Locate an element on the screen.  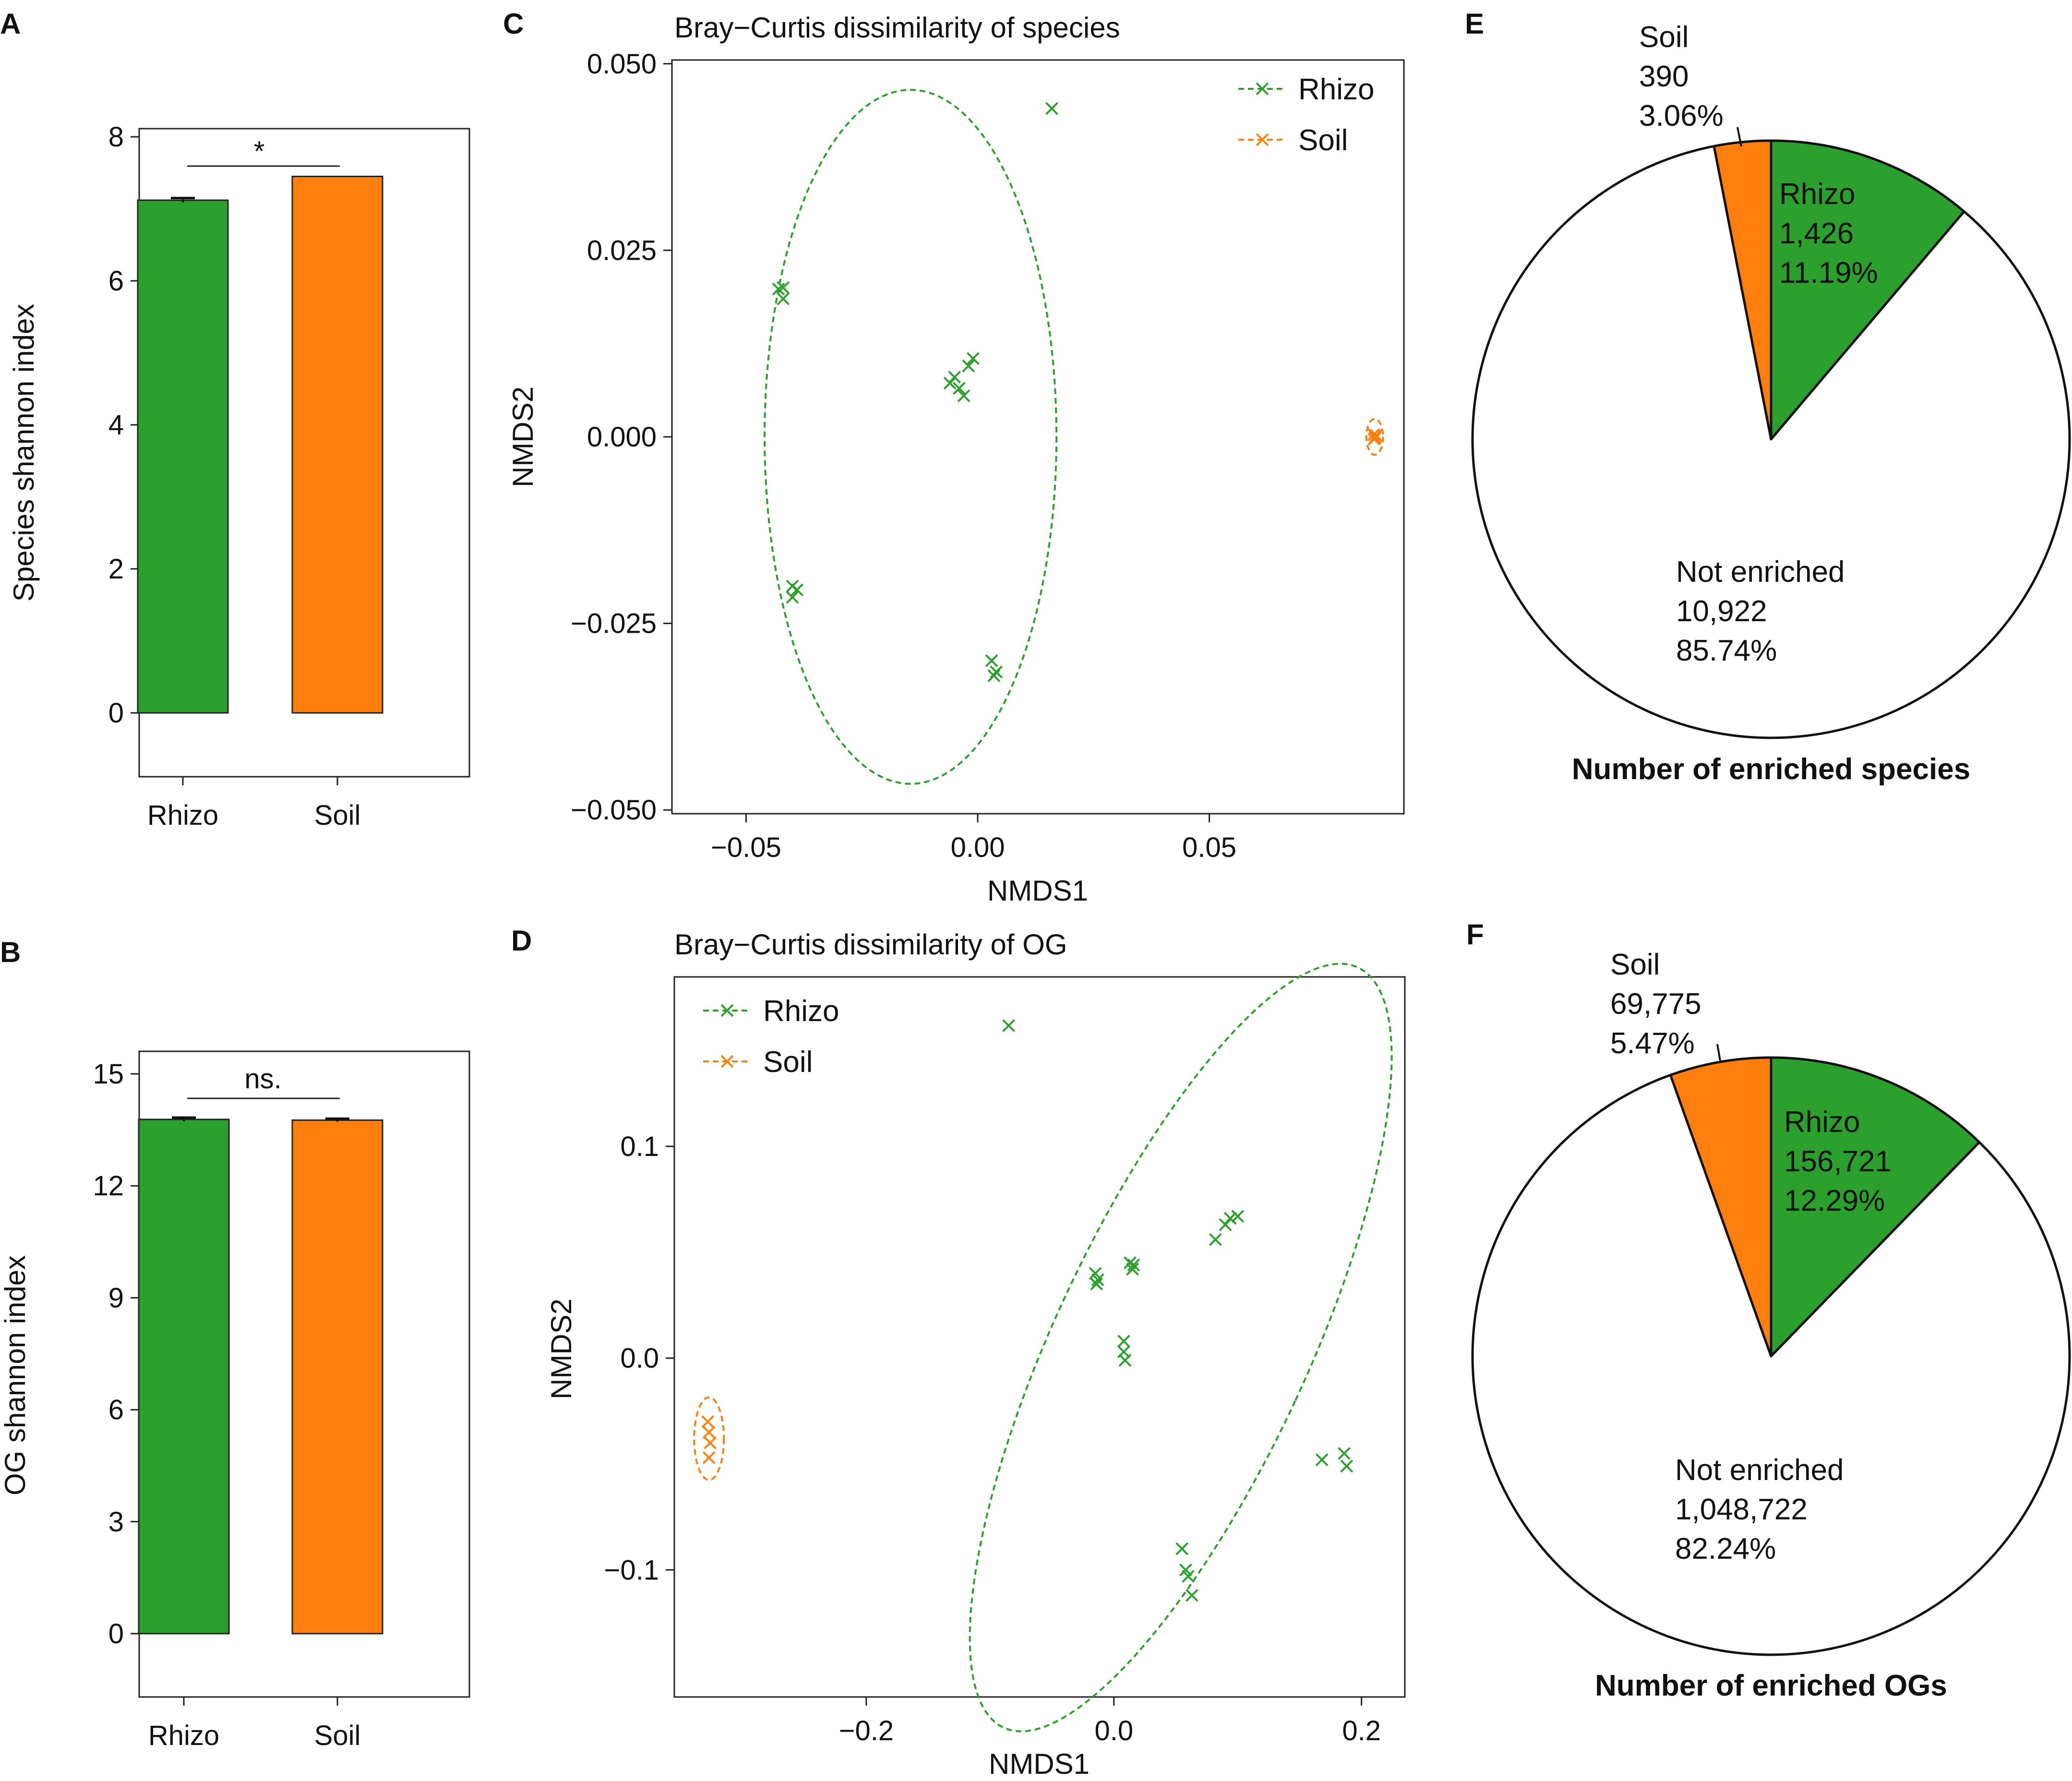
bar-soil is located at coordinates (337, 1377).